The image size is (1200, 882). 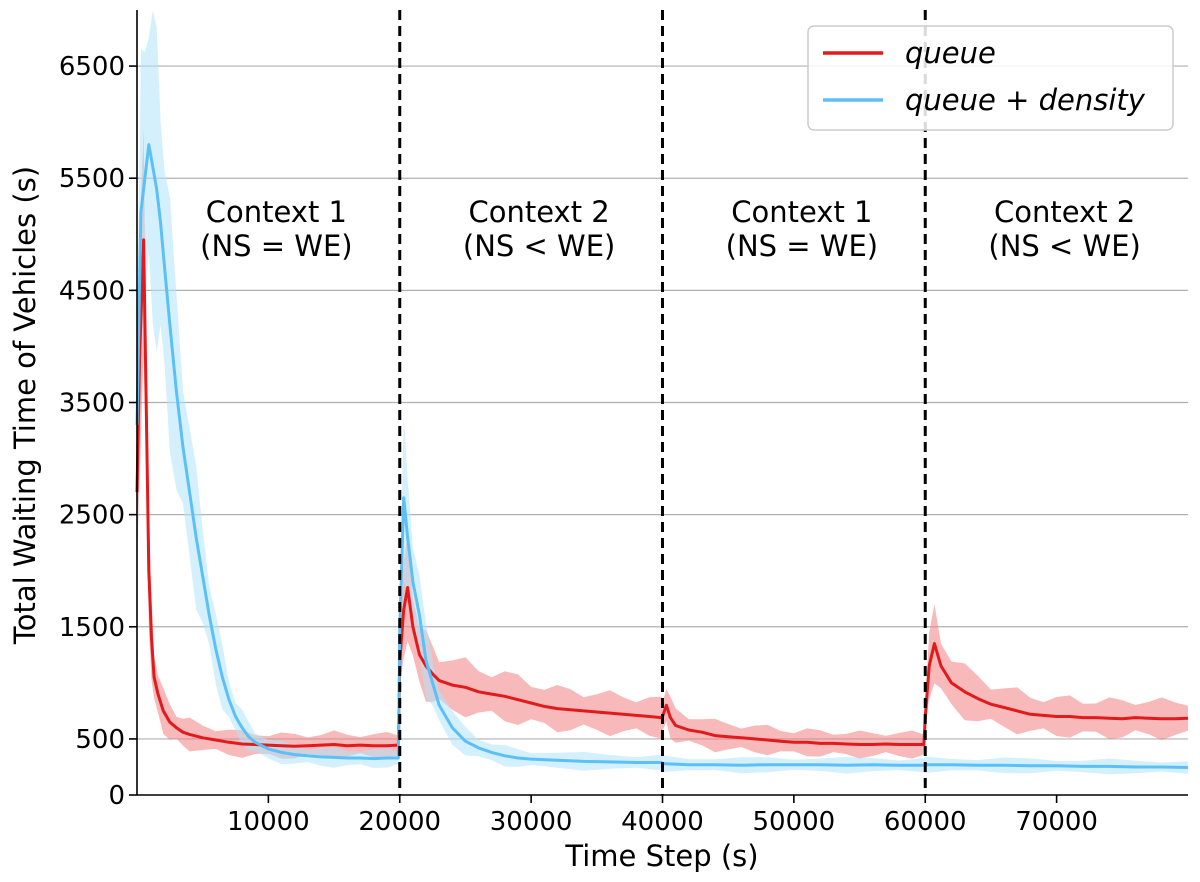 What do you see at coordinates (92, 67) in the screenshot?
I see `y-tick-label-6500: 6500` at bounding box center [92, 67].